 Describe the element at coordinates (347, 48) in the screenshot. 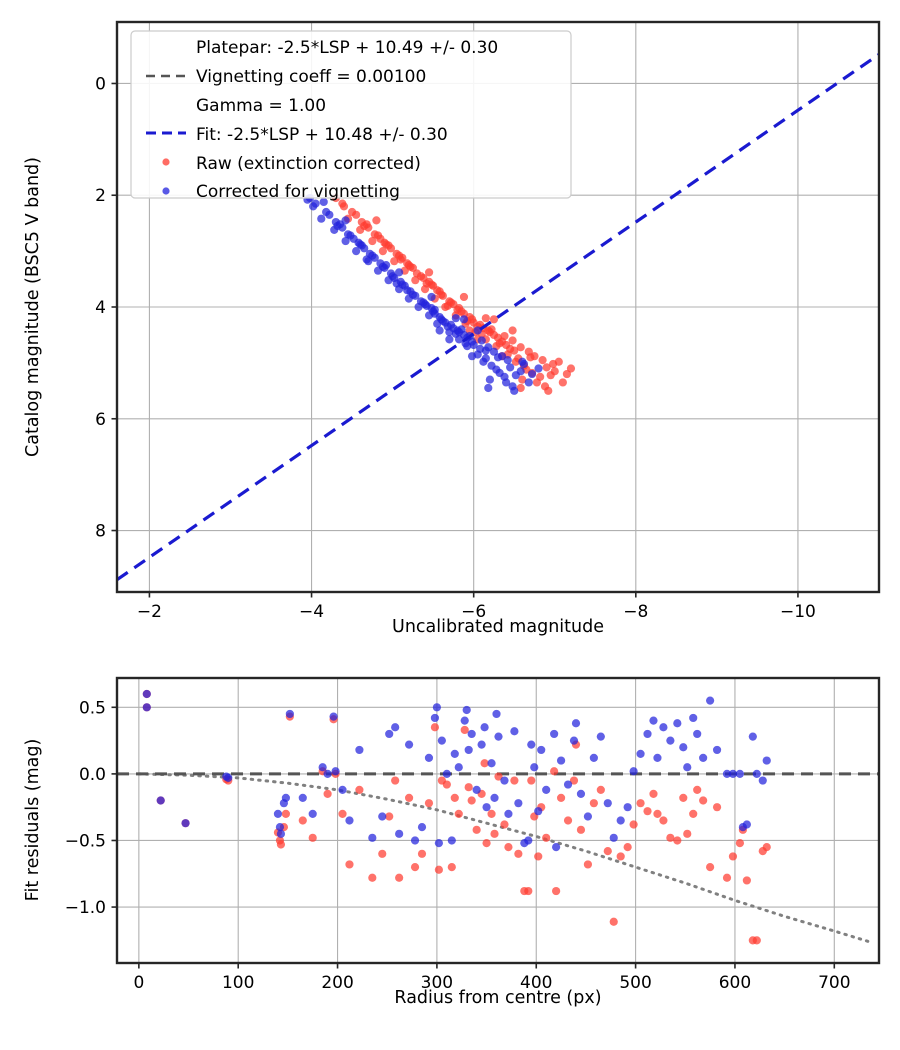

I see `legend-item-platepar: Platepar: -2.5*LSP + 10.49 +/- 0.30` at that location.